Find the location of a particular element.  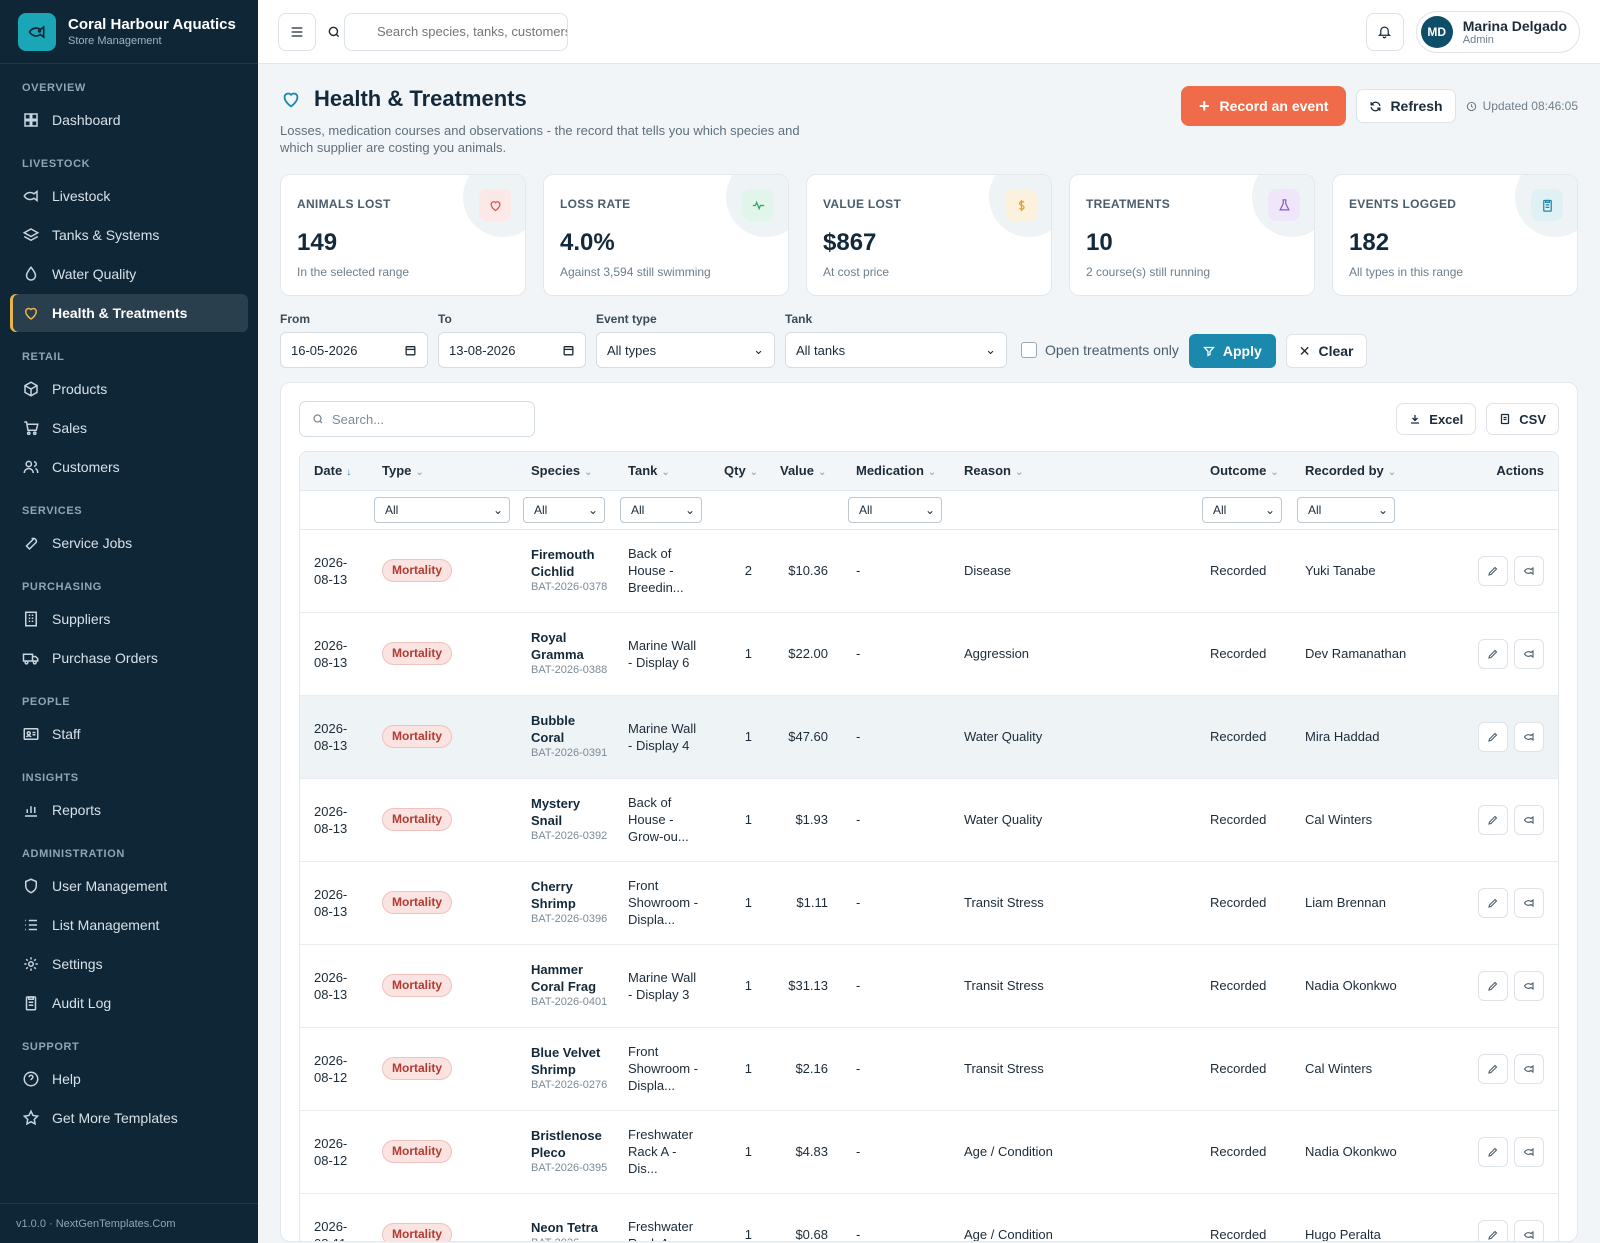

to-date-input: 13-08-2026 is located at coordinates (512, 350).